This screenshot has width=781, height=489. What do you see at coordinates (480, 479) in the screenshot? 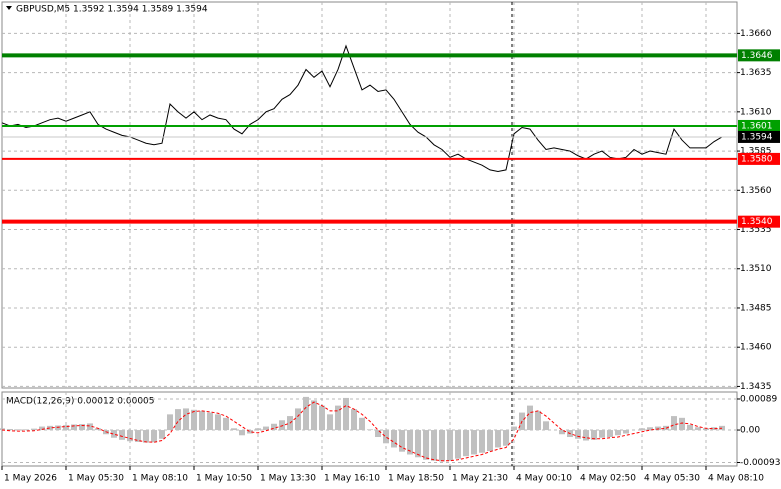
I see `x-tick-label: 1 May 21:30` at bounding box center [480, 479].